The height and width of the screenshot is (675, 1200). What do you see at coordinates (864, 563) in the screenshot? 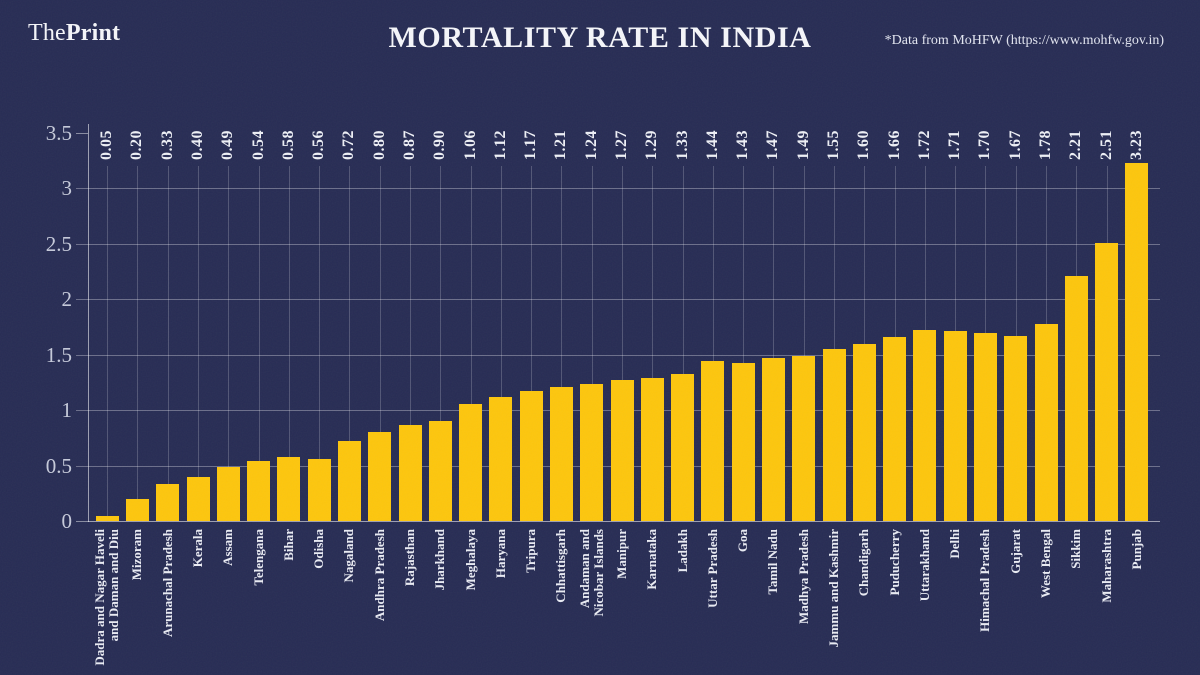
I see `x-axis-label: Chandigarh` at bounding box center [864, 563].